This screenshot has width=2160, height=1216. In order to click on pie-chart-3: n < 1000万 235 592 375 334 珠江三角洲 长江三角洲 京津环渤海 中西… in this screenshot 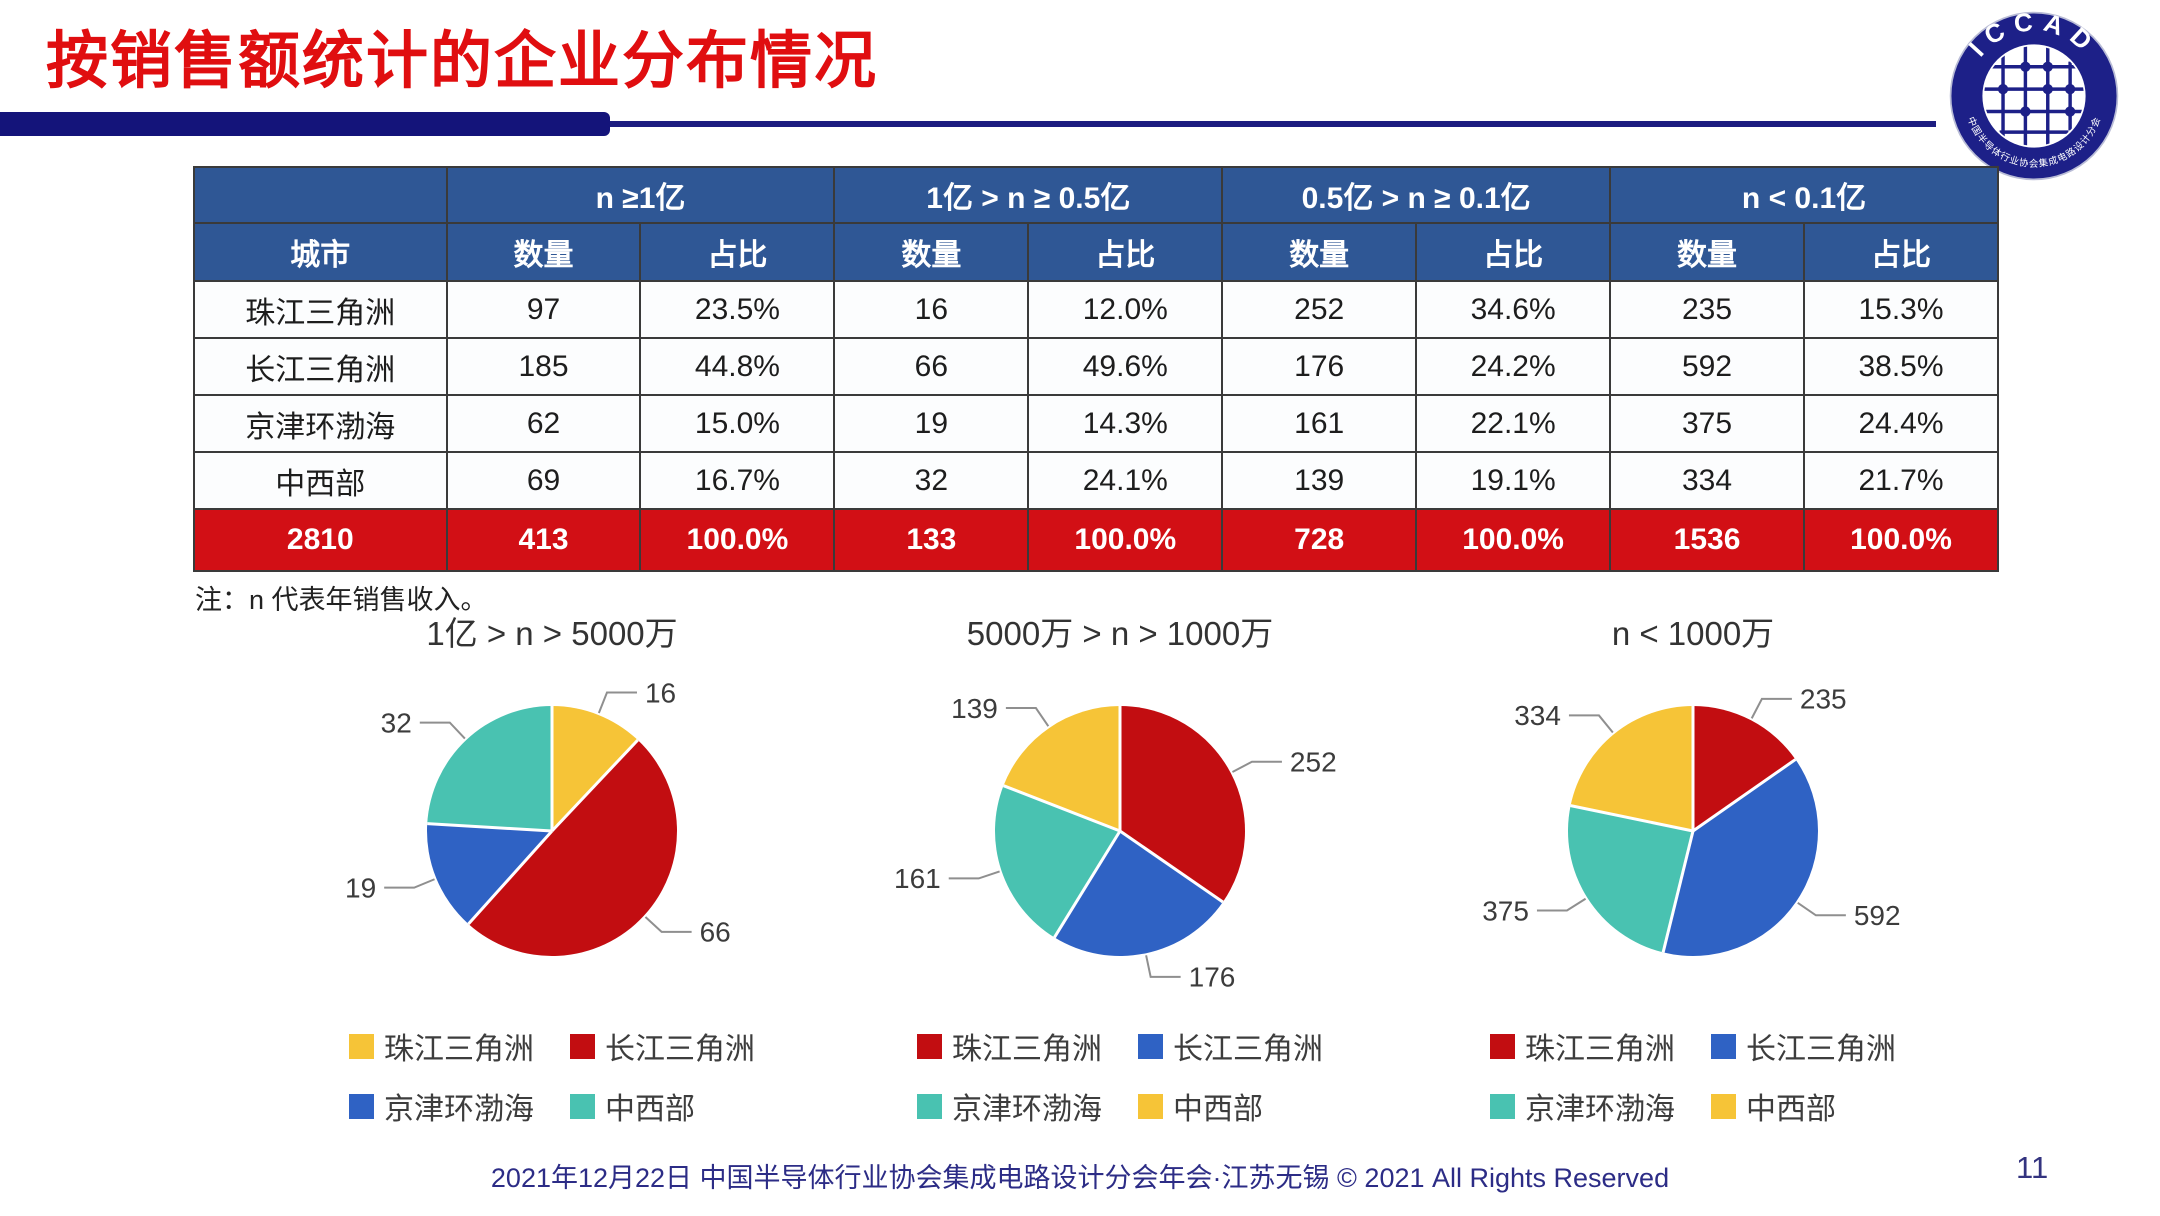, I will do `click(1693, 870)`.